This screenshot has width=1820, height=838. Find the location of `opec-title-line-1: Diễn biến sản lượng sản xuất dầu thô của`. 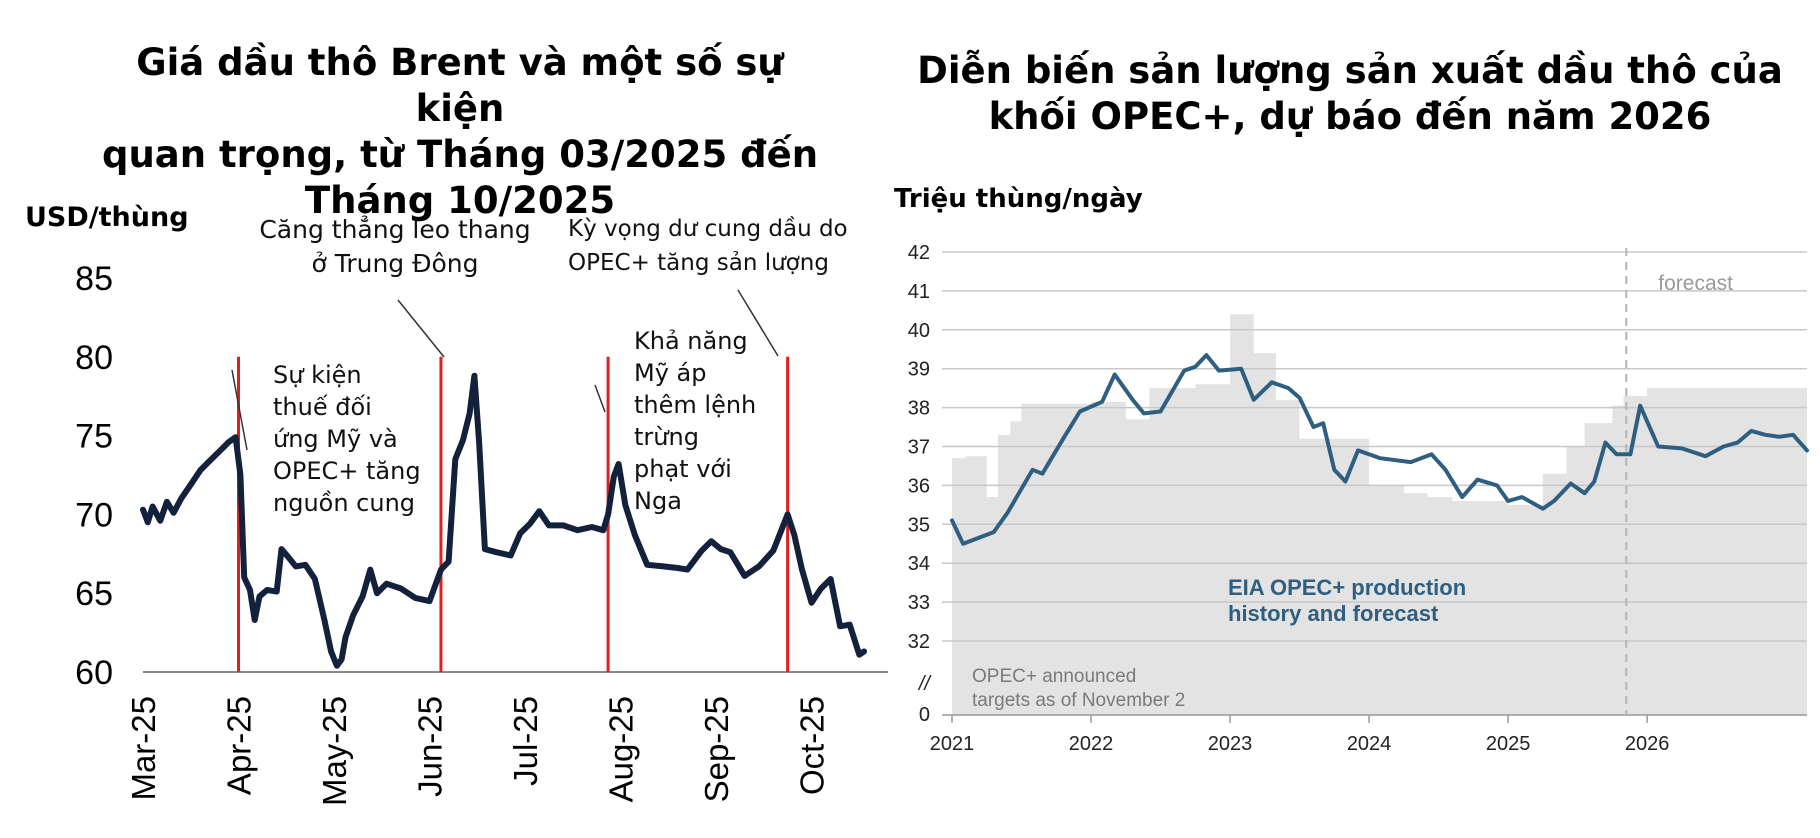

opec-title-line-1: Diễn biến sản lượng sản xuất dầu thô của is located at coordinates (1350, 70).